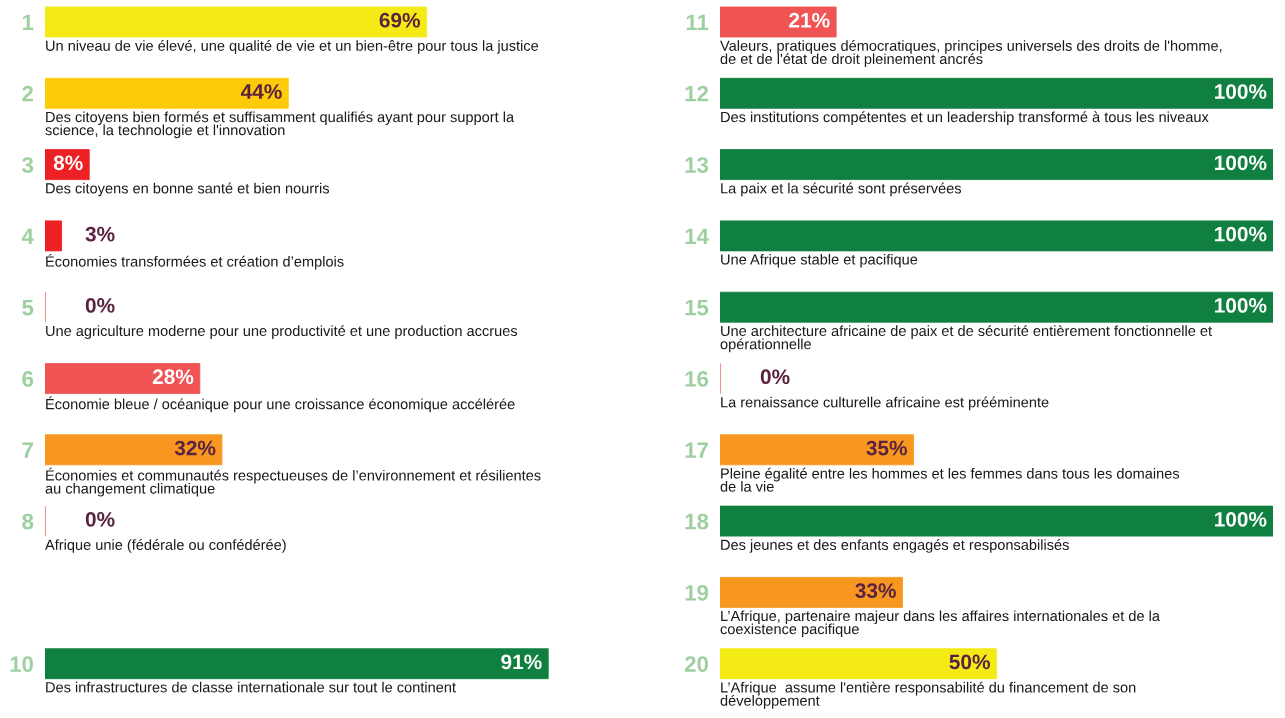  Describe the element at coordinates (28, 22) in the screenshot. I see `y-tick-label: 1` at that location.